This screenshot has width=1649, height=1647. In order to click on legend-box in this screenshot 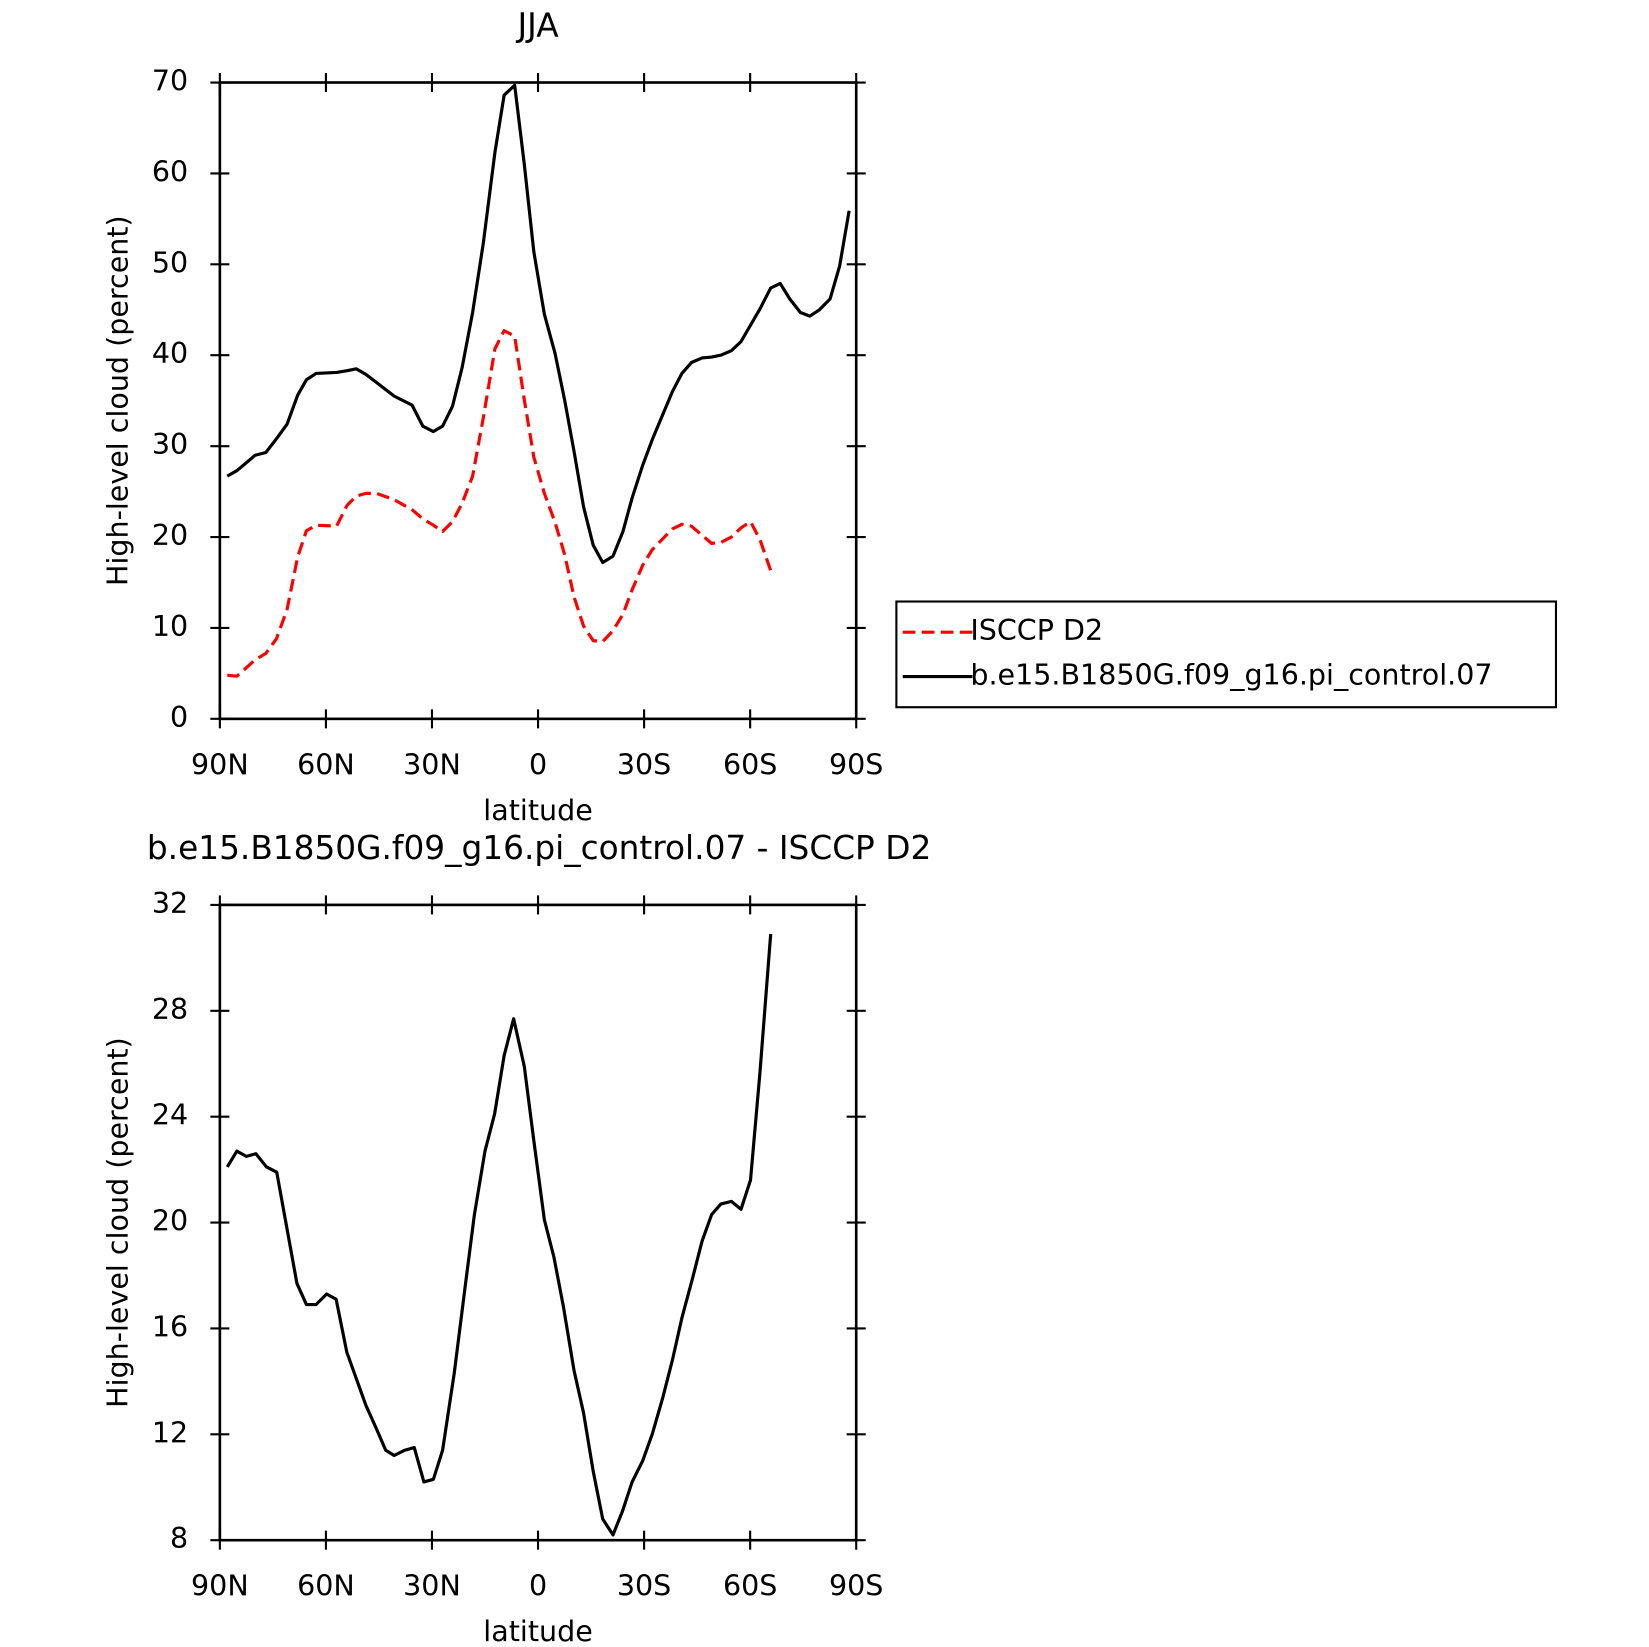, I will do `click(1226, 654)`.